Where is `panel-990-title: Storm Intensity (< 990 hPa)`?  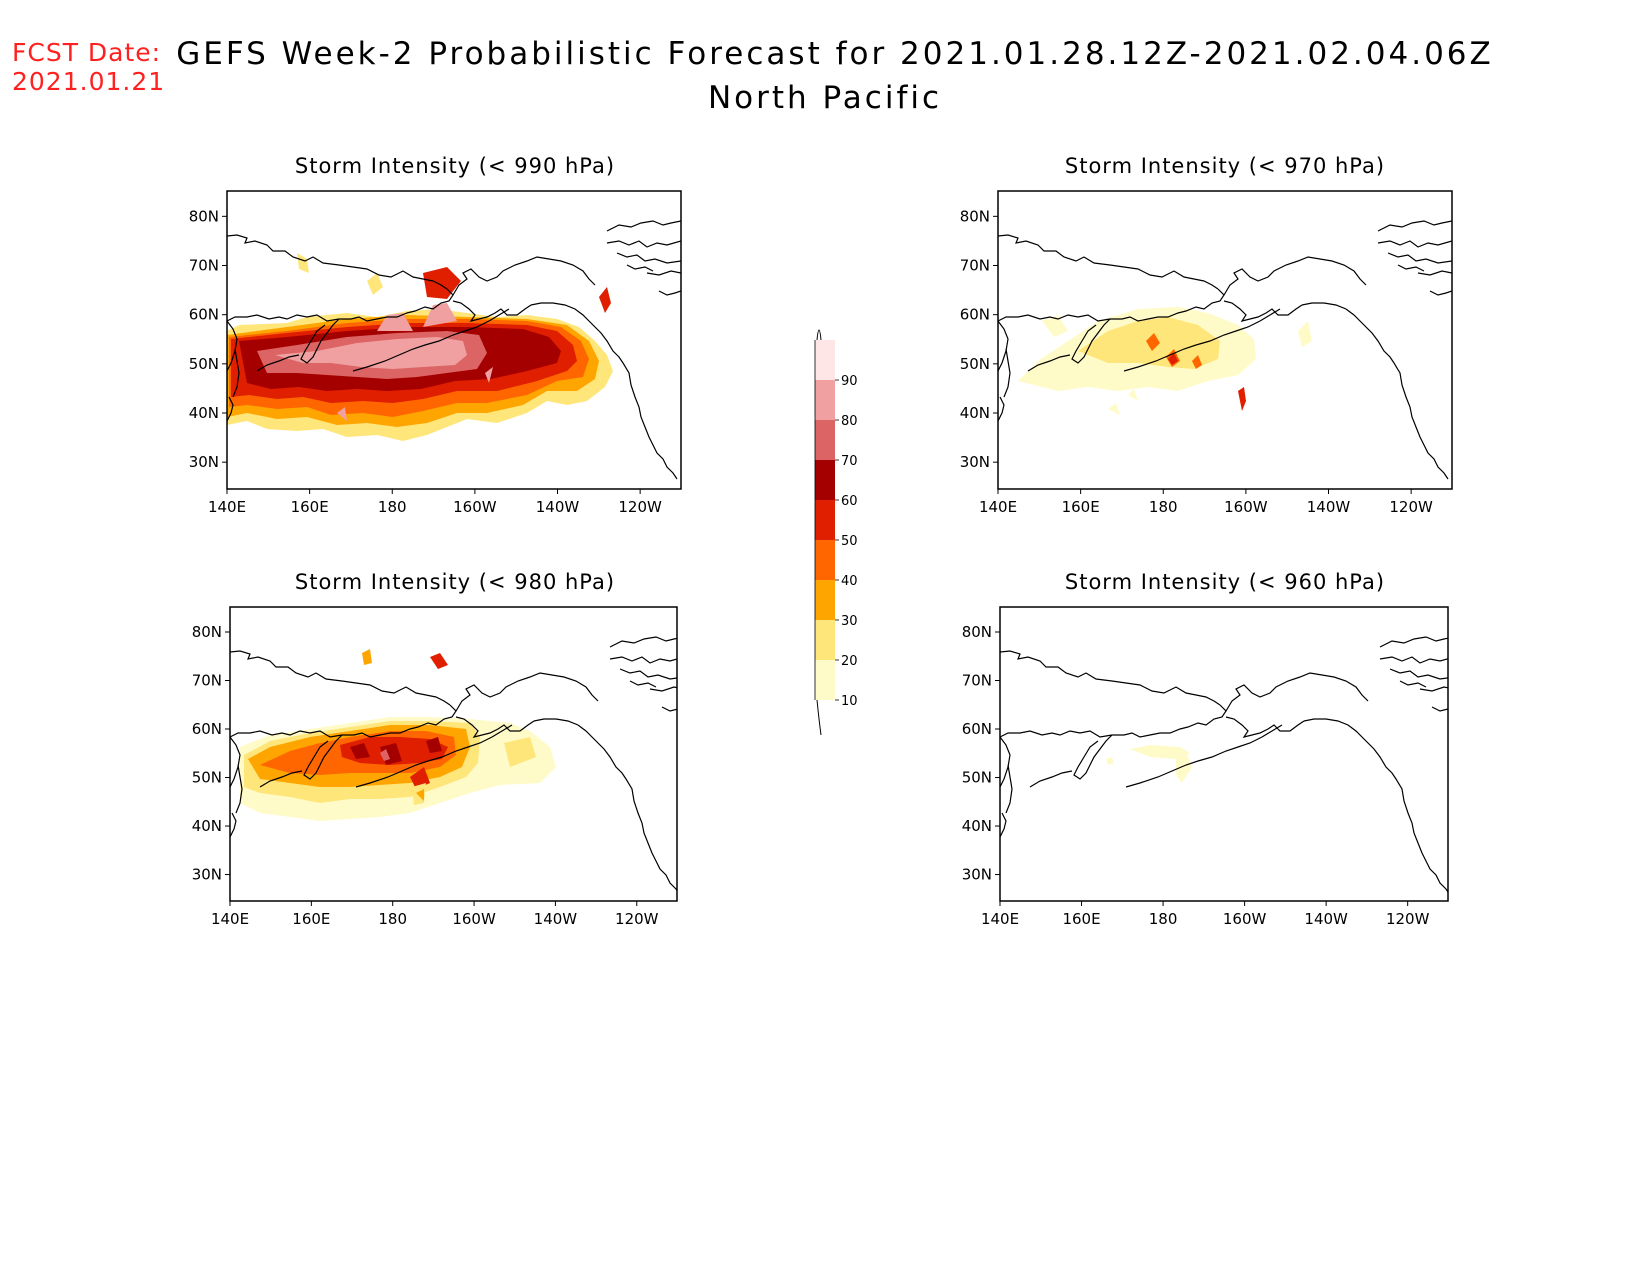
panel-990-title: Storm Intensity (< 990 hPa) is located at coordinates (455, 166).